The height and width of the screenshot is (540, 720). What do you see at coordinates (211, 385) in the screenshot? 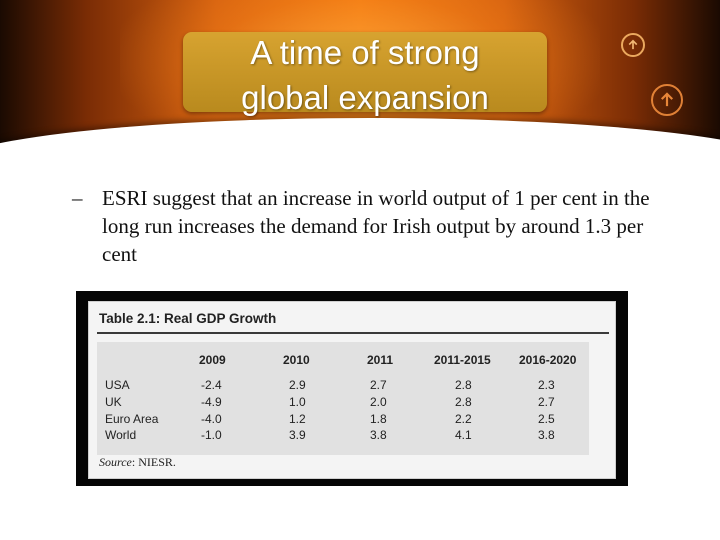
I see `table-cell: -2.4` at bounding box center [211, 385].